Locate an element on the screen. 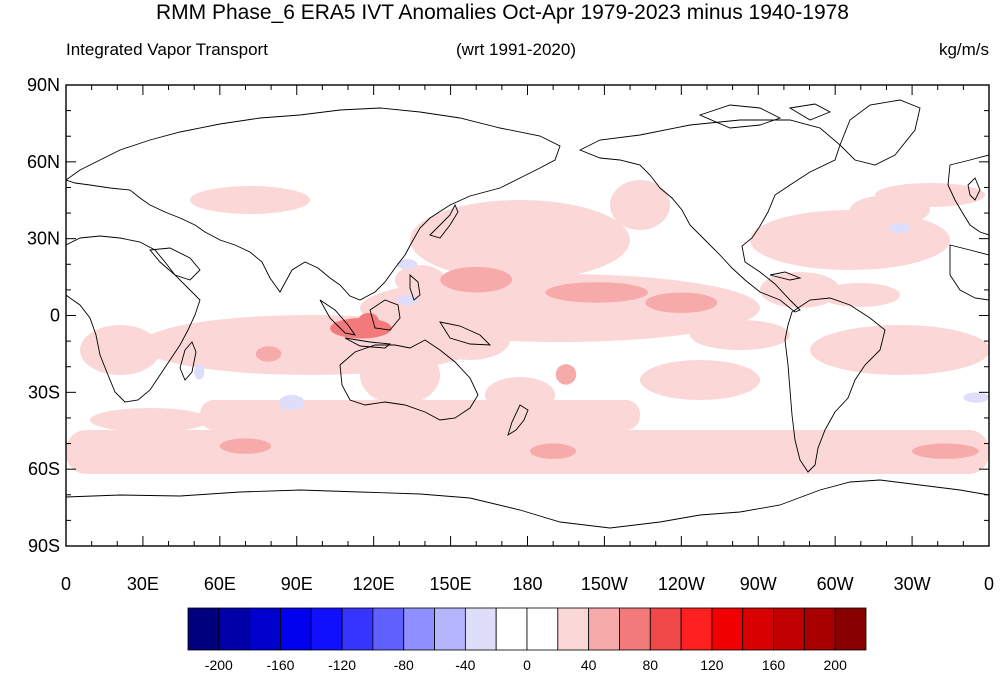 The height and width of the screenshot is (676, 1005). lon-tick-label: 60E is located at coordinates (220, 584).